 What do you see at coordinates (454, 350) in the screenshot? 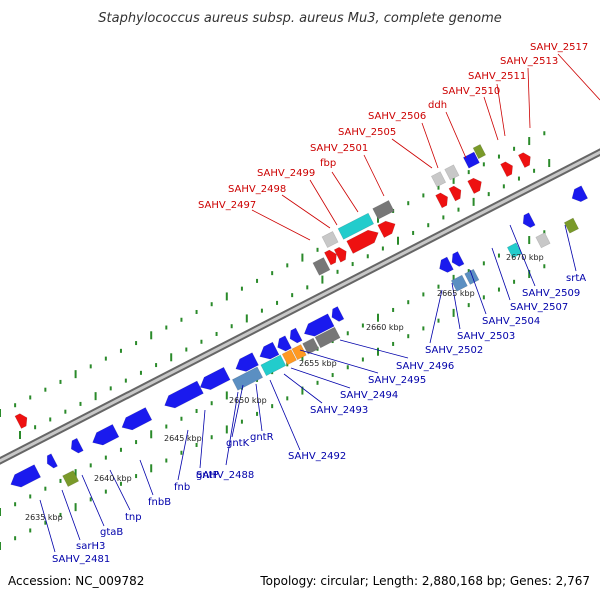
I see `reverse-gene-label: SAHV_2502` at bounding box center [454, 350].